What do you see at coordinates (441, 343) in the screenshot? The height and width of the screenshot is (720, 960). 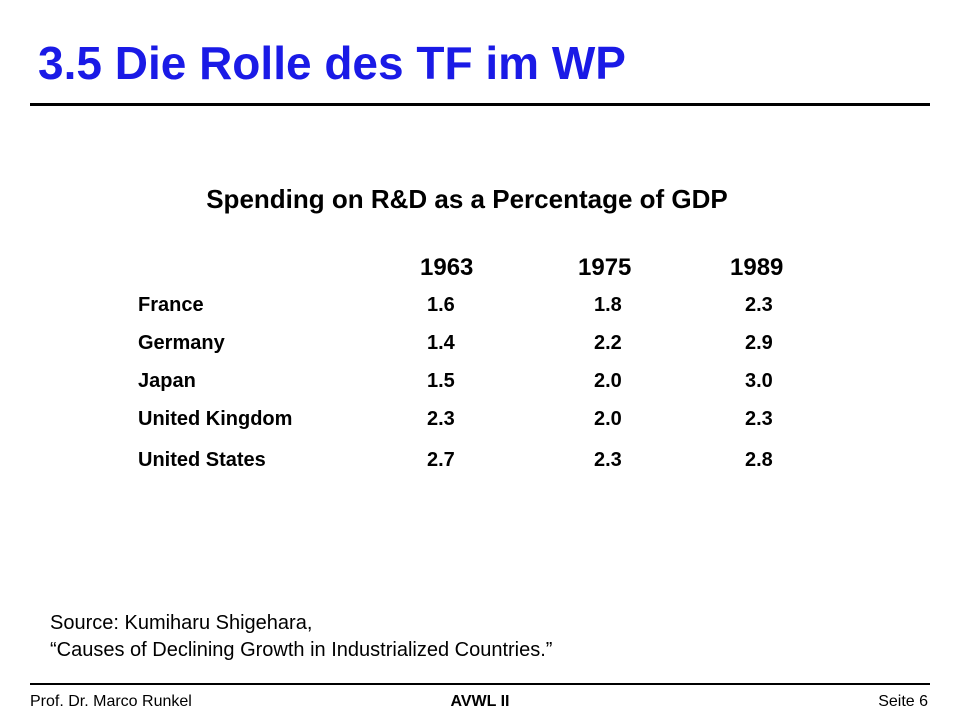 I see `table-value: 1.4` at bounding box center [441, 343].